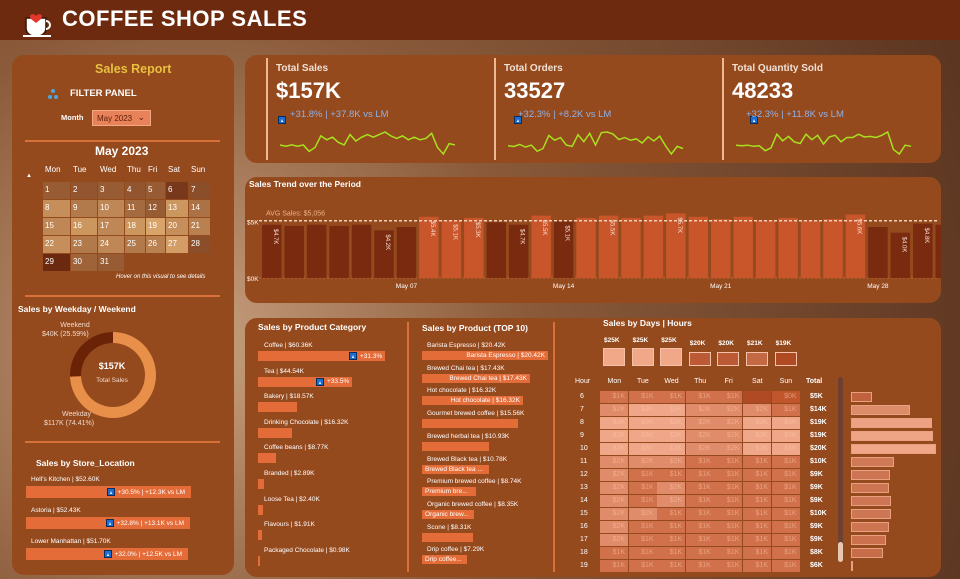 This screenshot has height=579, width=960. Describe the element at coordinates (177, 190) in the screenshot. I see `calendar-day: 6` at that location.